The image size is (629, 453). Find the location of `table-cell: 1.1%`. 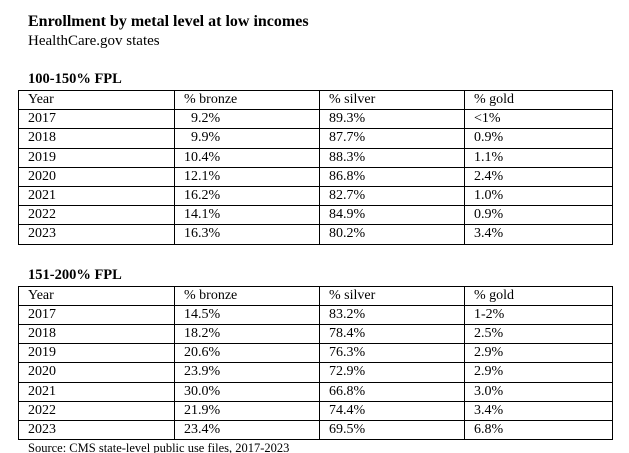

table-cell: 1.1% is located at coordinates (538, 157).